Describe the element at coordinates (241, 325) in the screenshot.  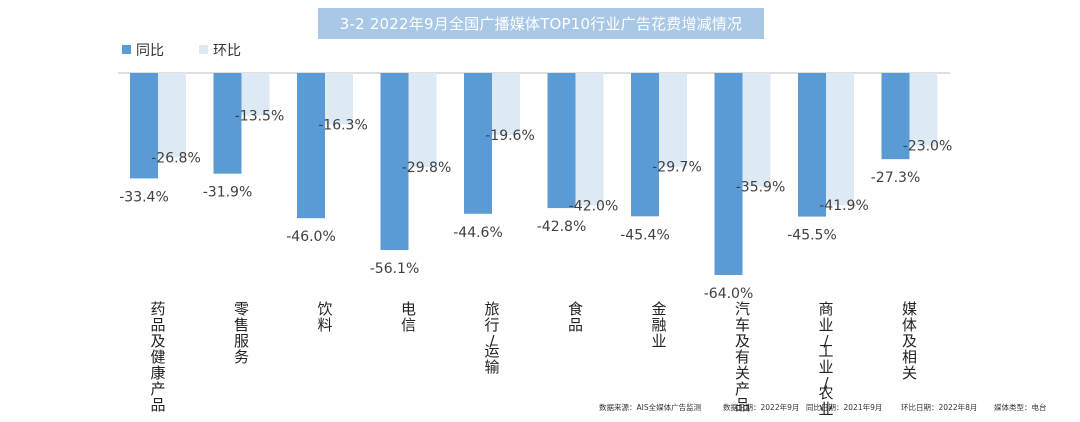
I see `category-label-2-char-2: 售` at that location.